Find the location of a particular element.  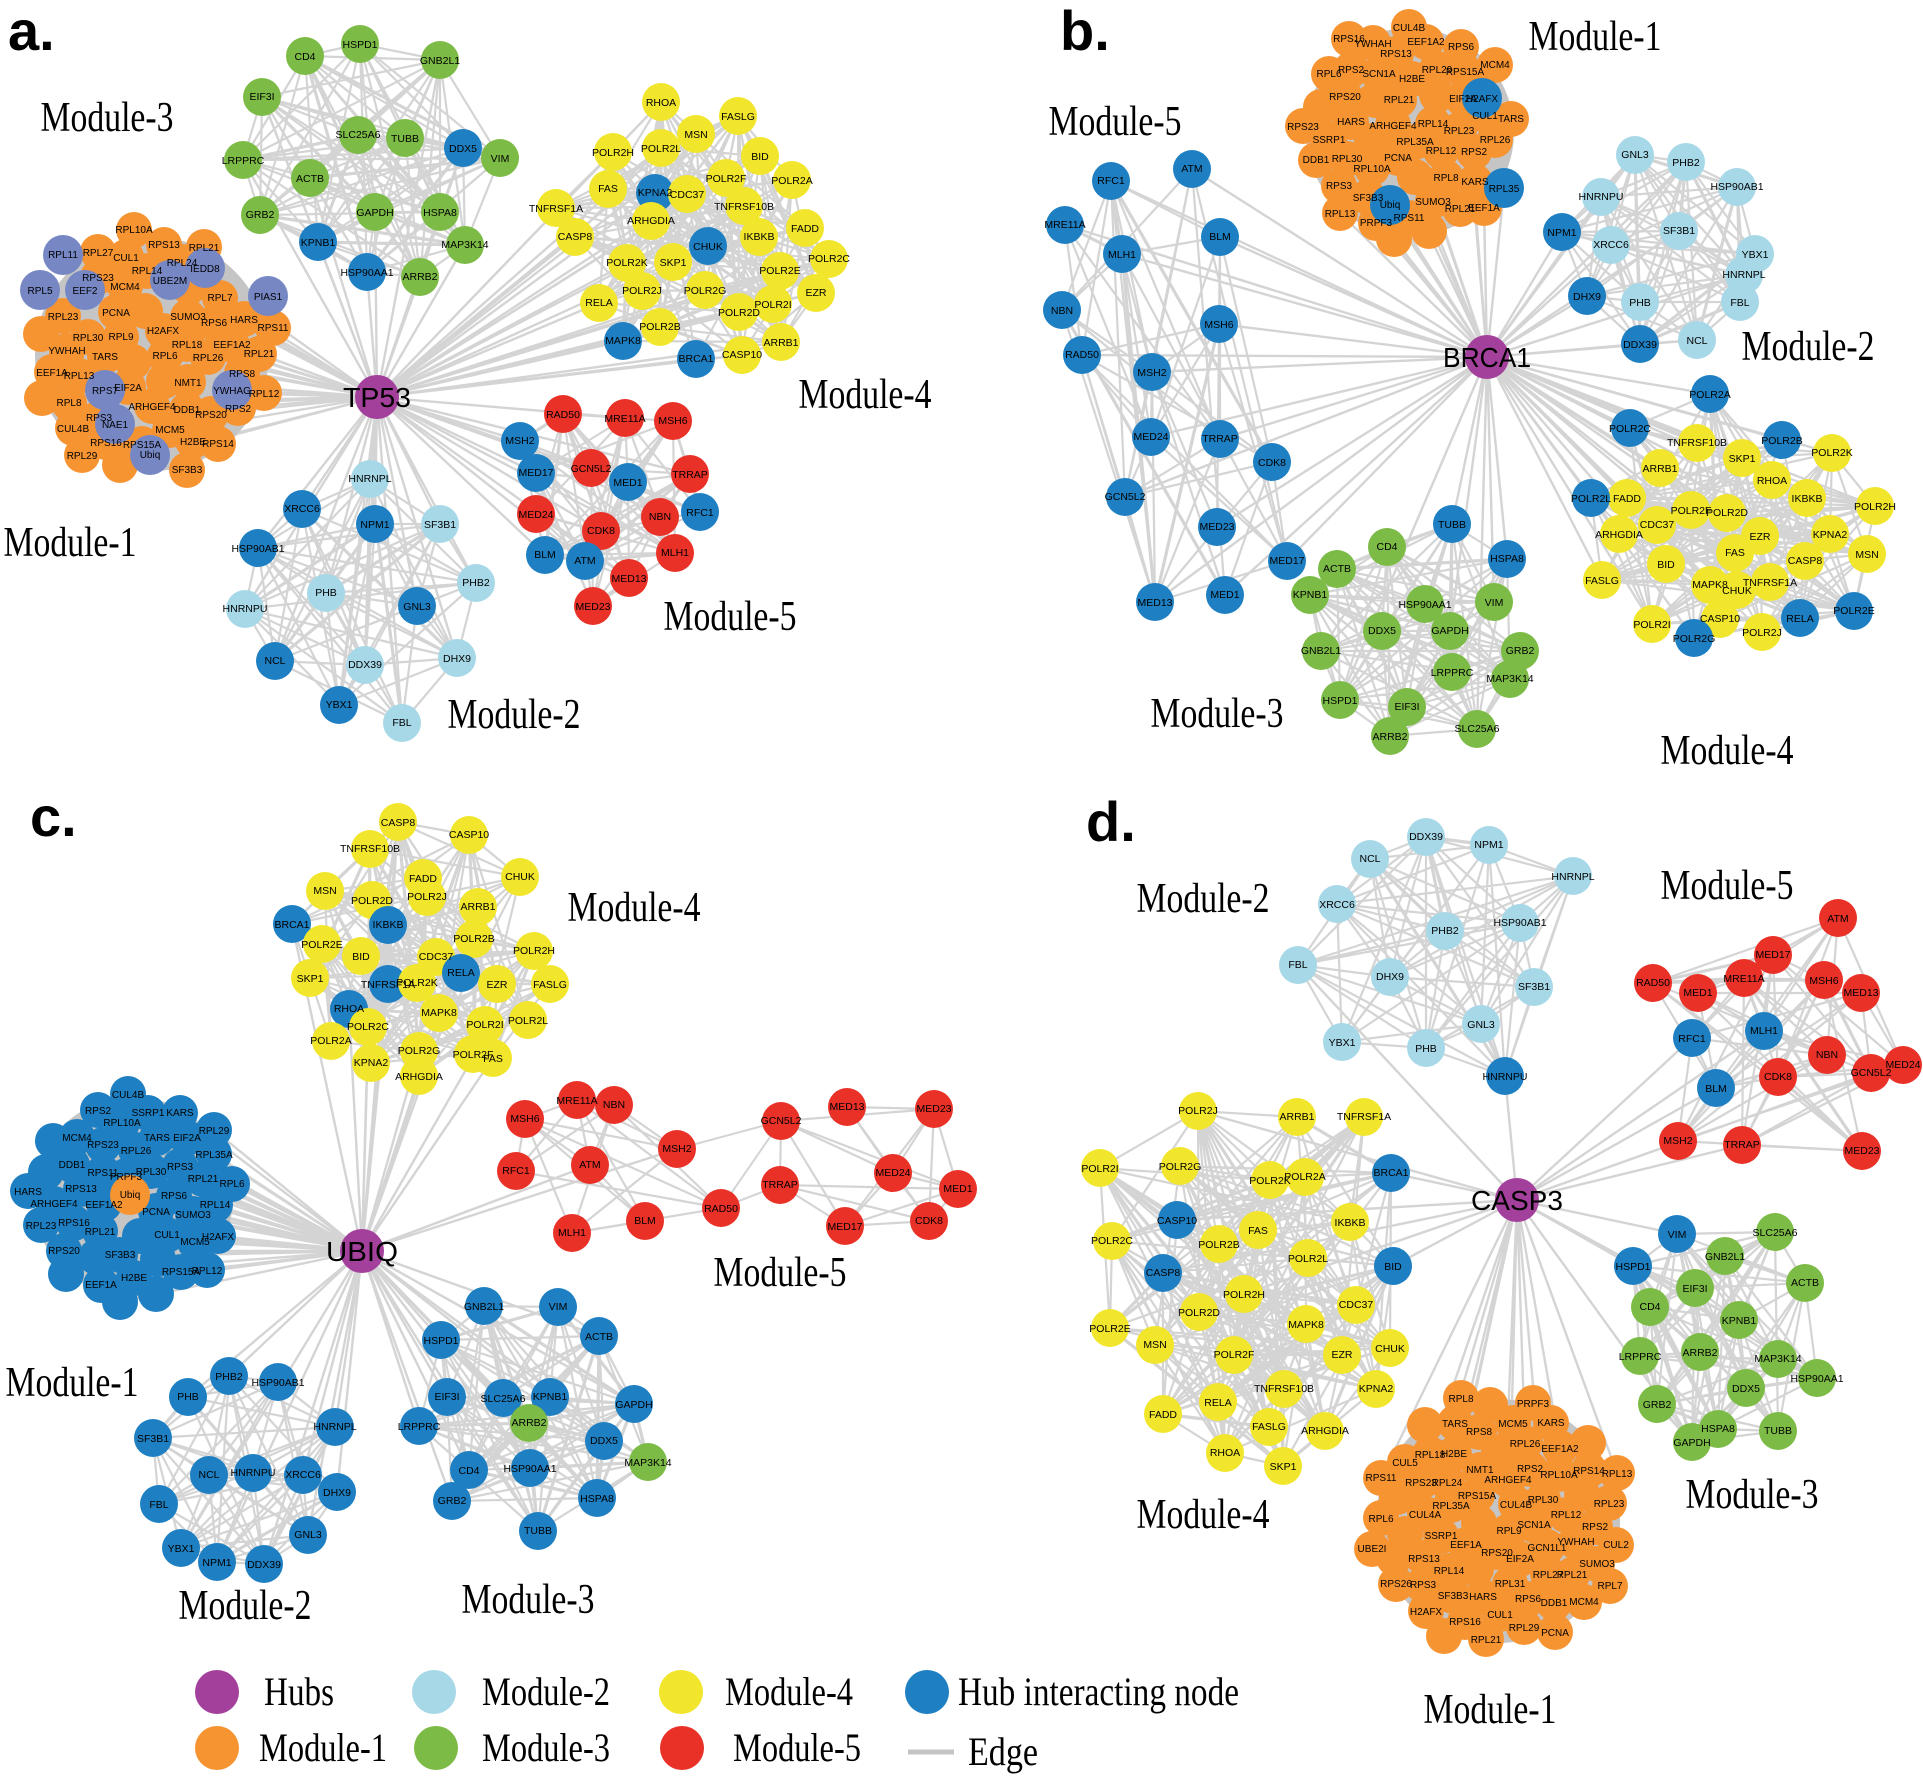

svg-text: LRPPRC is located at coordinates (419, 1427).